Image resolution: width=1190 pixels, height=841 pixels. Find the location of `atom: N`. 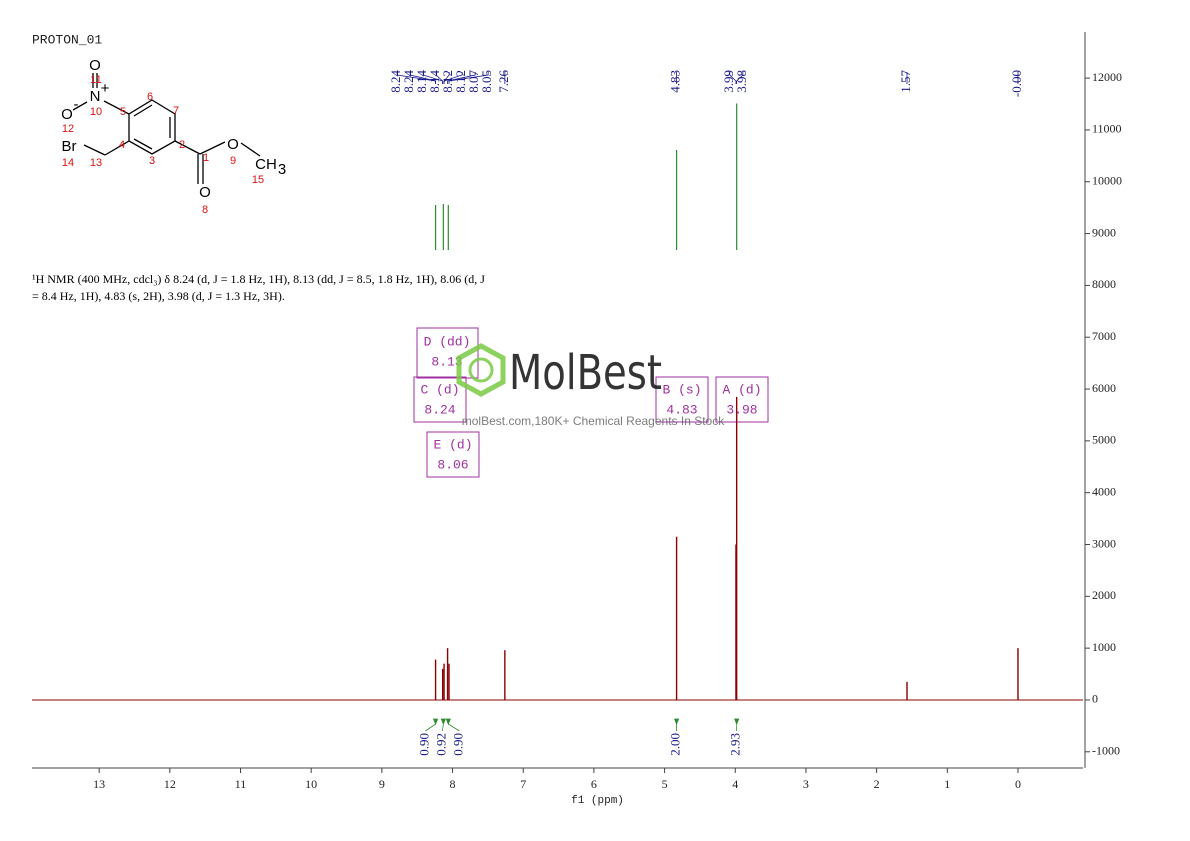

atom: N is located at coordinates (95, 96).